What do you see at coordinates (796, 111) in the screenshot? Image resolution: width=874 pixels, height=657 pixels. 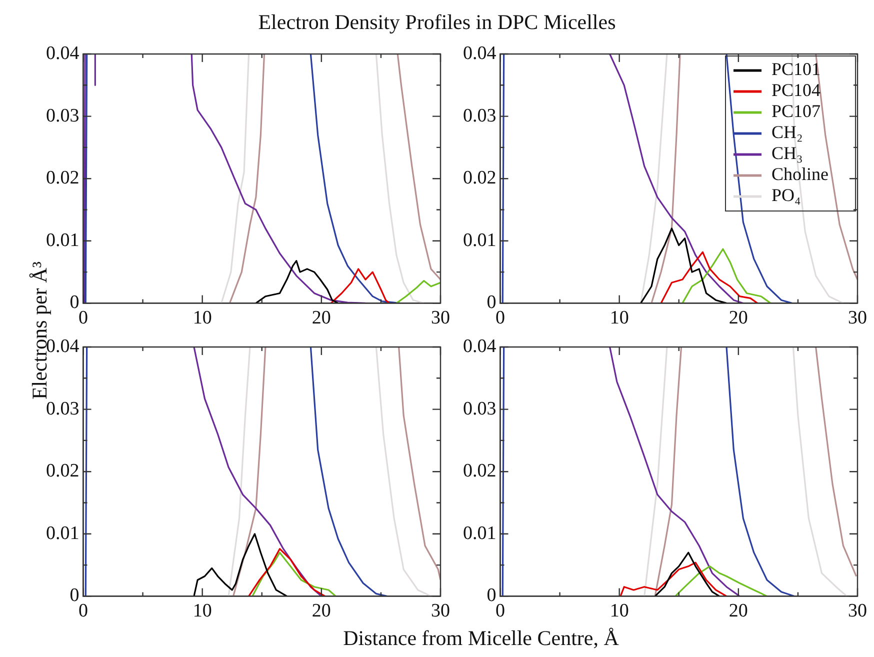 I see `legend-label: PC107` at bounding box center [796, 111].